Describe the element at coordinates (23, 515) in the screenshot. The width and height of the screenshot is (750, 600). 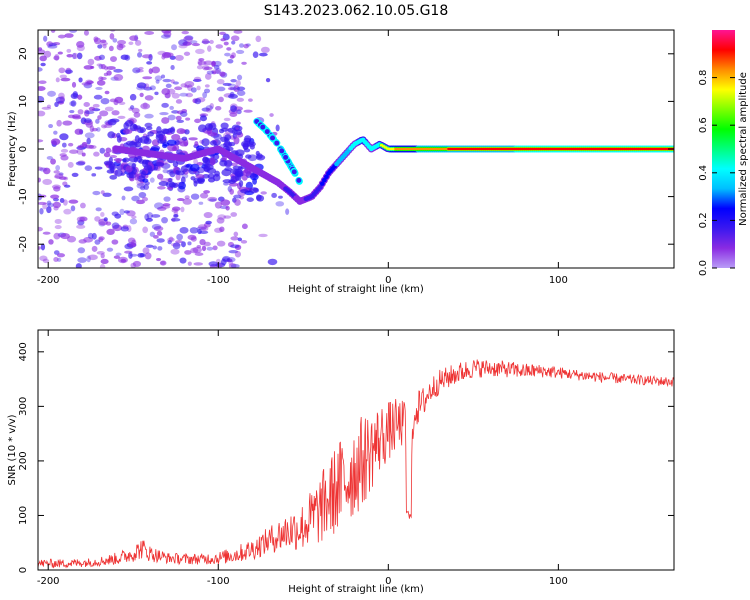
I see `y-tick-label: 100` at that location.